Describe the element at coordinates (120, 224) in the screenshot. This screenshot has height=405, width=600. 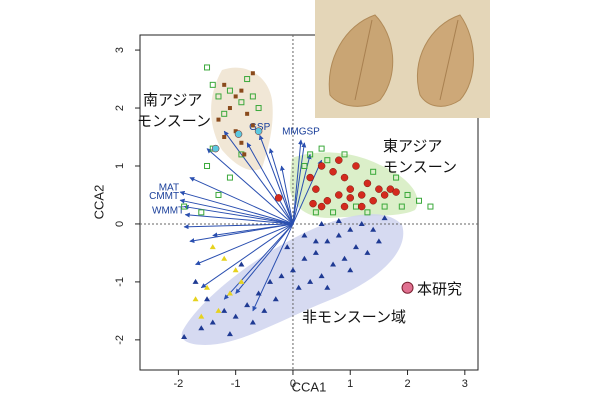
I see `y-tick-label: 0` at that location.